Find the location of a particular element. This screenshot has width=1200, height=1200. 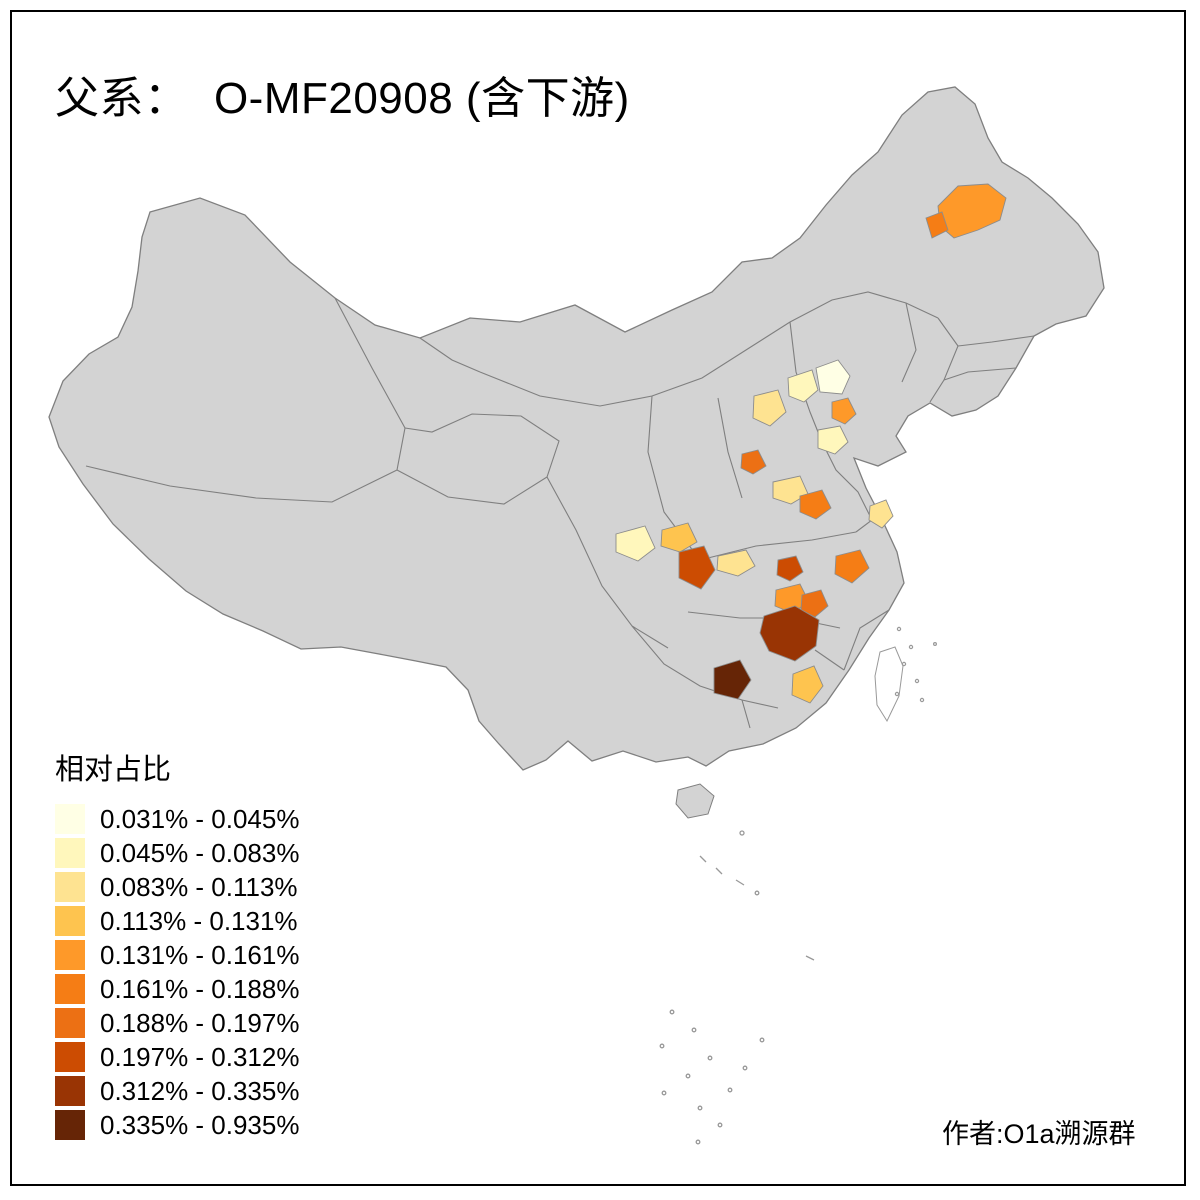

region-henan-north-yellow is located at coordinates (790, 490).